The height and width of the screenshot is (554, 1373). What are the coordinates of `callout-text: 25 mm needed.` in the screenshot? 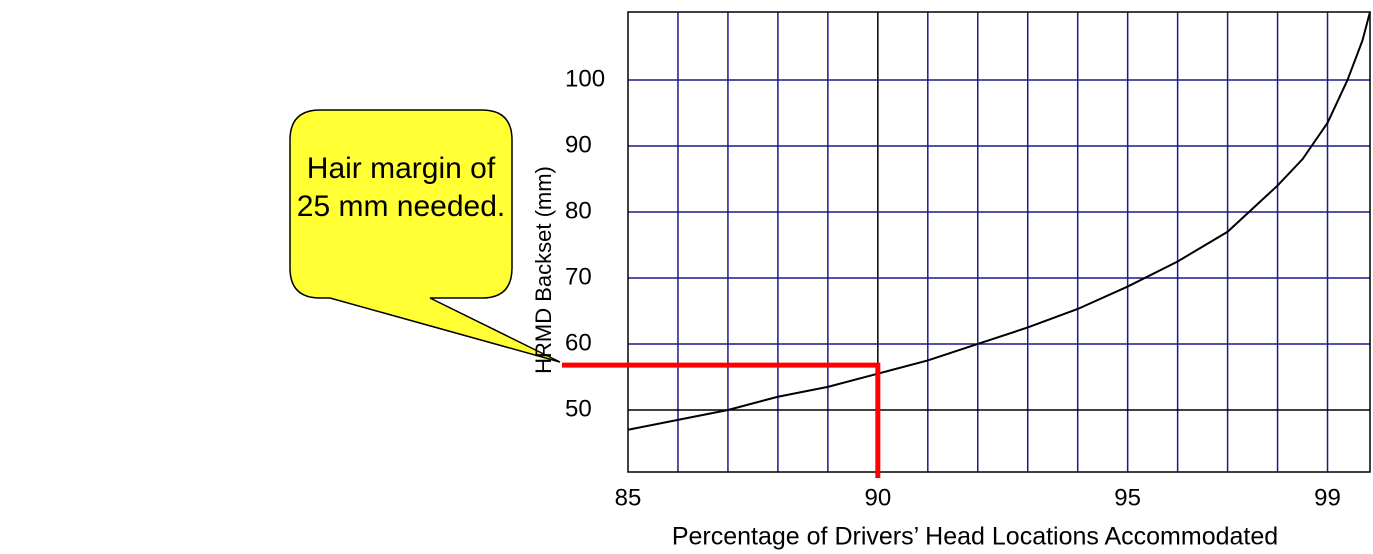 It's located at (401, 206).